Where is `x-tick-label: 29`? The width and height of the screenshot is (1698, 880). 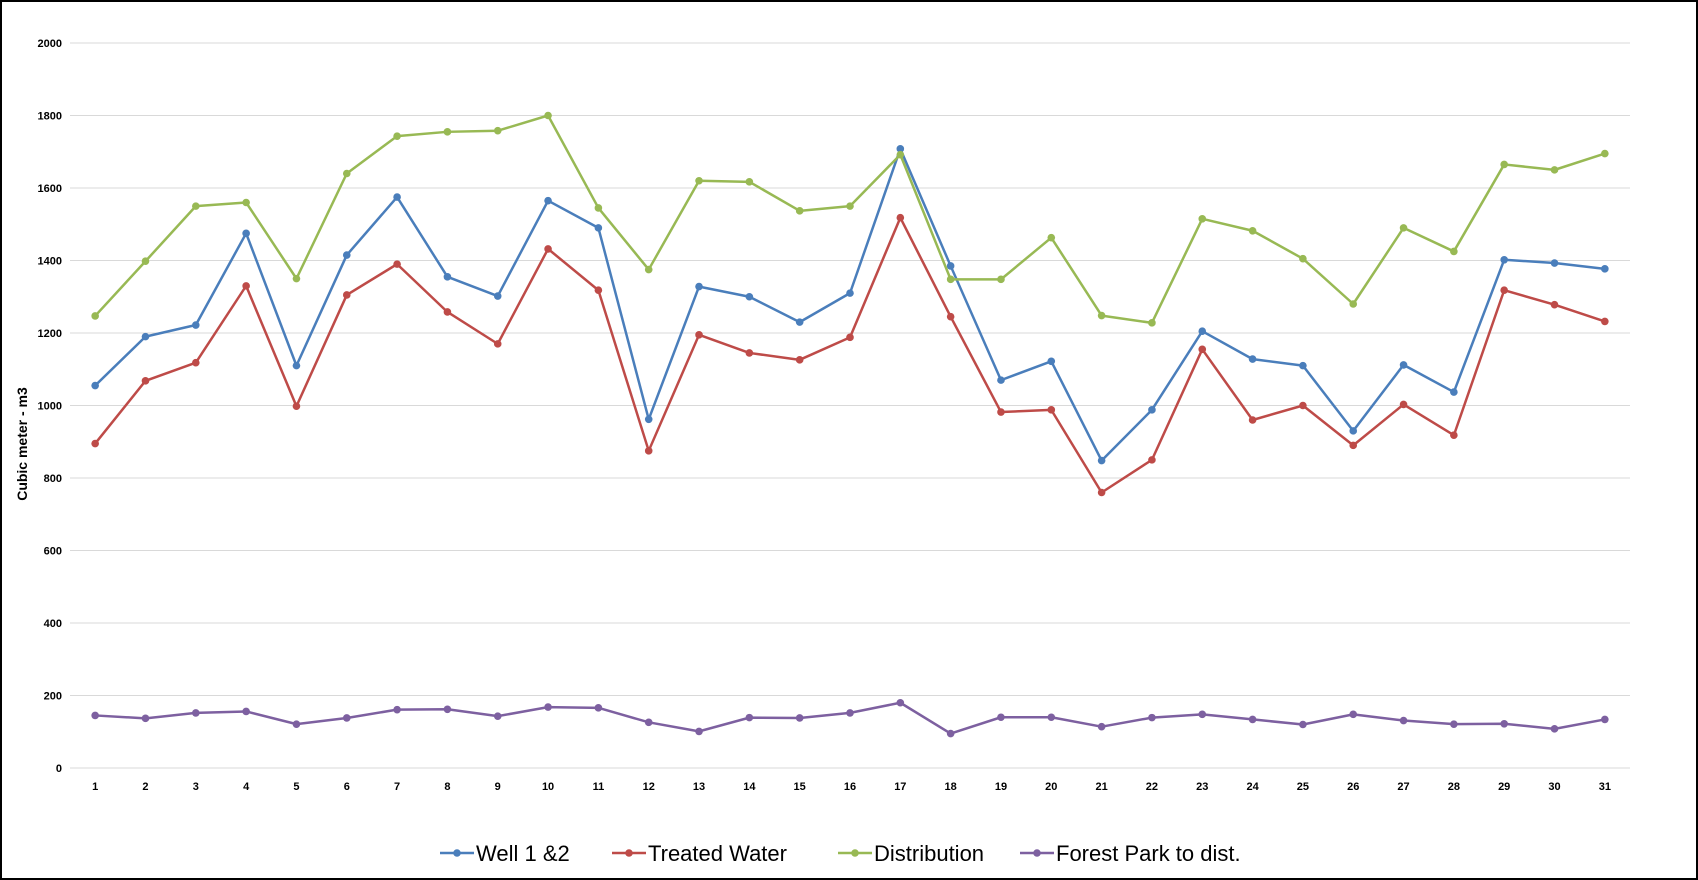 x-tick-label: 29 is located at coordinates (1504, 787).